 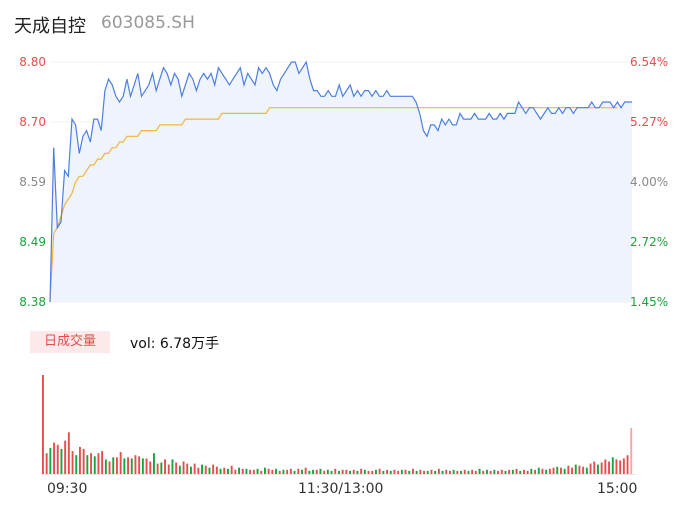 What do you see at coordinates (649, 242) in the screenshot?
I see `pct-tick: 2.72%` at bounding box center [649, 242].